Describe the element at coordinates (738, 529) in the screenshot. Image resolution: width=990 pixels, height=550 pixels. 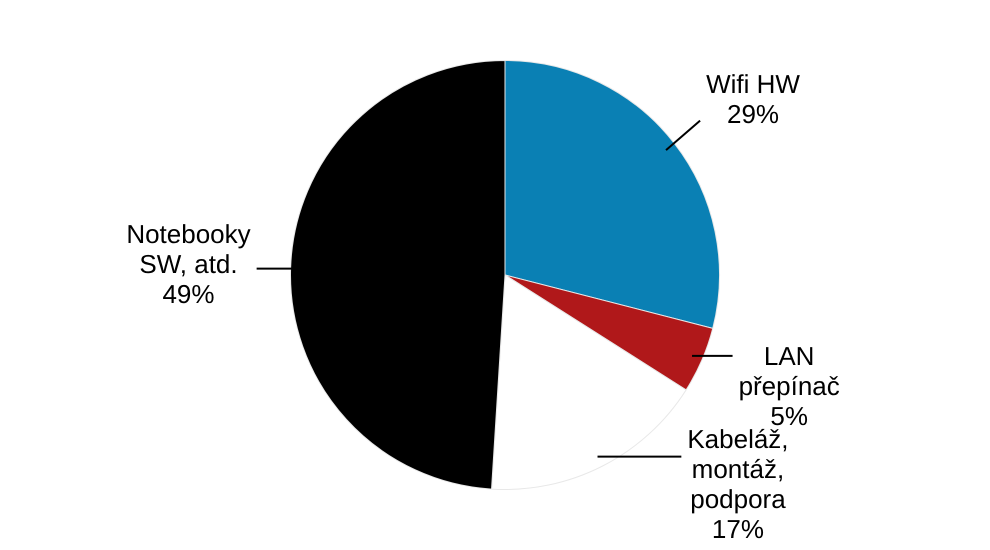
I see `data-label: 17%` at that location.